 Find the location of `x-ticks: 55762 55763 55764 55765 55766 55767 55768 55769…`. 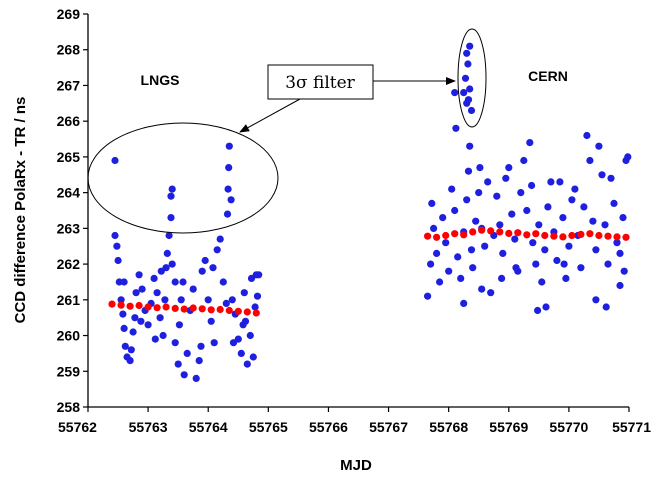

x-ticks: 55762 55763 55764 55765 55766 55767 55768 55769… is located at coordinates (354, 421).